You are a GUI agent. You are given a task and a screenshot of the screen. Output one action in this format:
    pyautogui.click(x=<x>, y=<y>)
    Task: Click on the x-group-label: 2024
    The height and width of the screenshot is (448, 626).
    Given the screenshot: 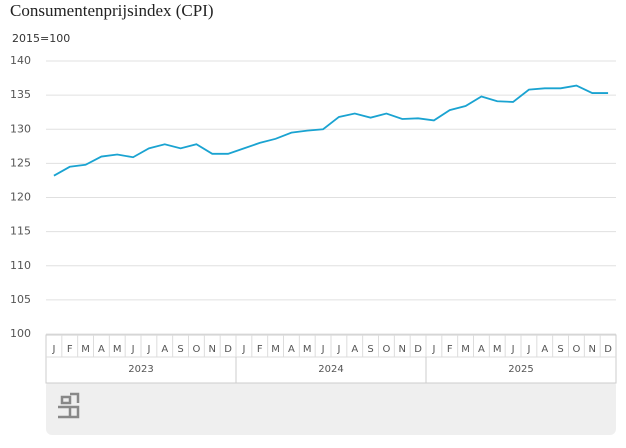 What is the action you would take?
    pyautogui.click(x=330, y=369)
    